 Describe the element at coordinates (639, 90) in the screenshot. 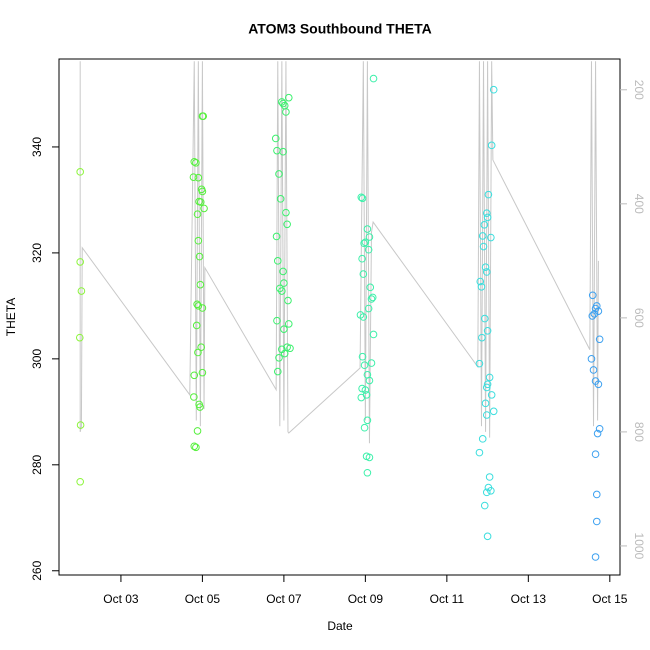

I see `y2-tick-label: 200` at that location.